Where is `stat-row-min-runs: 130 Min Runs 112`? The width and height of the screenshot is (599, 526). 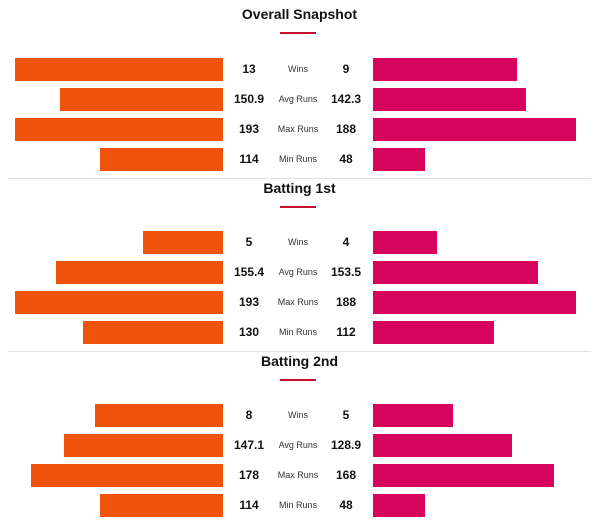
stat-row-min-runs: 130 Min Runs 112 is located at coordinates (299, 332).